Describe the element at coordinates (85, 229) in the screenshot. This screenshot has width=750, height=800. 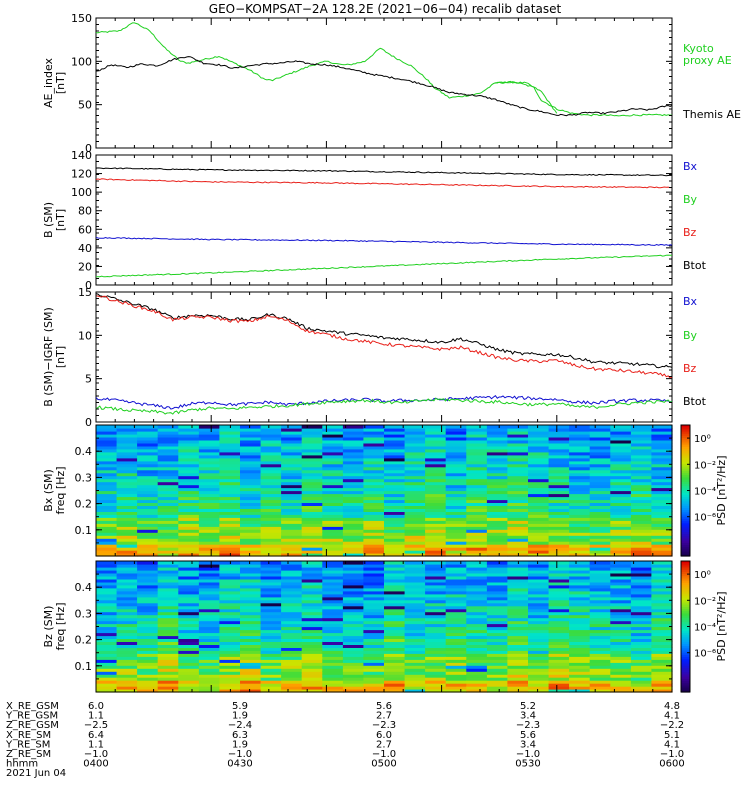
I see `y-tick-label: 60` at that location.